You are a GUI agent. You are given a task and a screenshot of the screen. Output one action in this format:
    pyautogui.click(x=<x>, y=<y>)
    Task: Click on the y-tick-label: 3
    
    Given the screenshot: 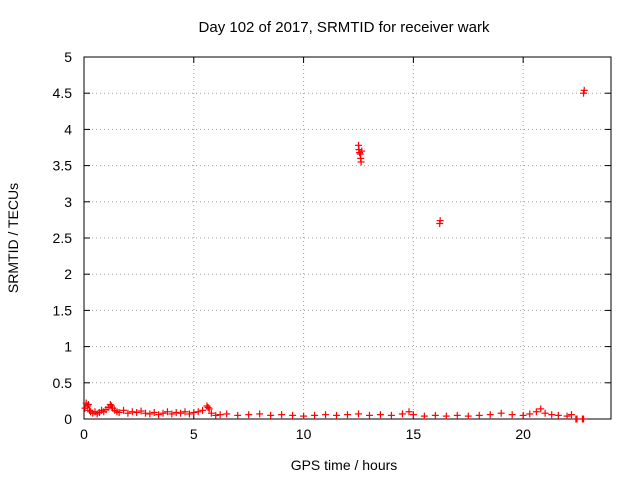 What is the action you would take?
    pyautogui.click(x=68, y=202)
    